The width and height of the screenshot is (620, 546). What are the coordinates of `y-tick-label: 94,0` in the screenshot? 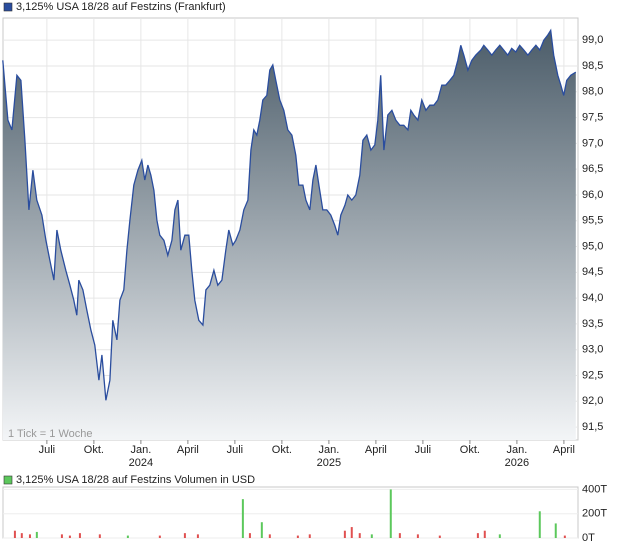 It's located at (592, 298).